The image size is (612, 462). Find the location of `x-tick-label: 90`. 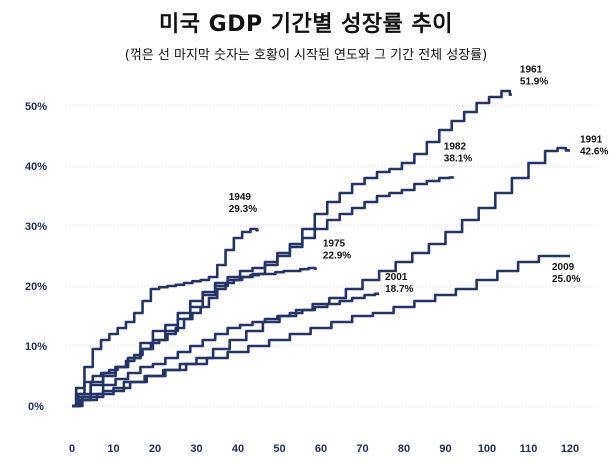

x-tick-label: 90 is located at coordinates (445, 449).